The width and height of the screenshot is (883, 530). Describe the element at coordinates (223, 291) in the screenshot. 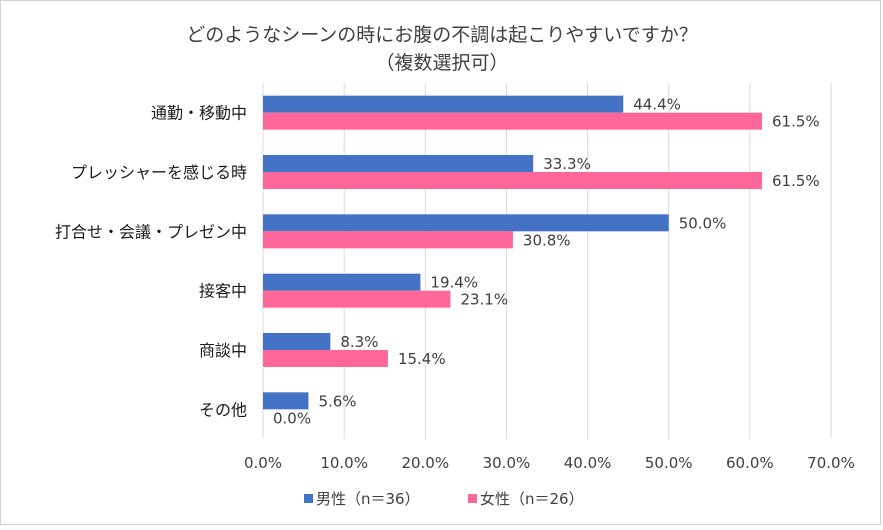

I see `category-label: 接客中` at that location.